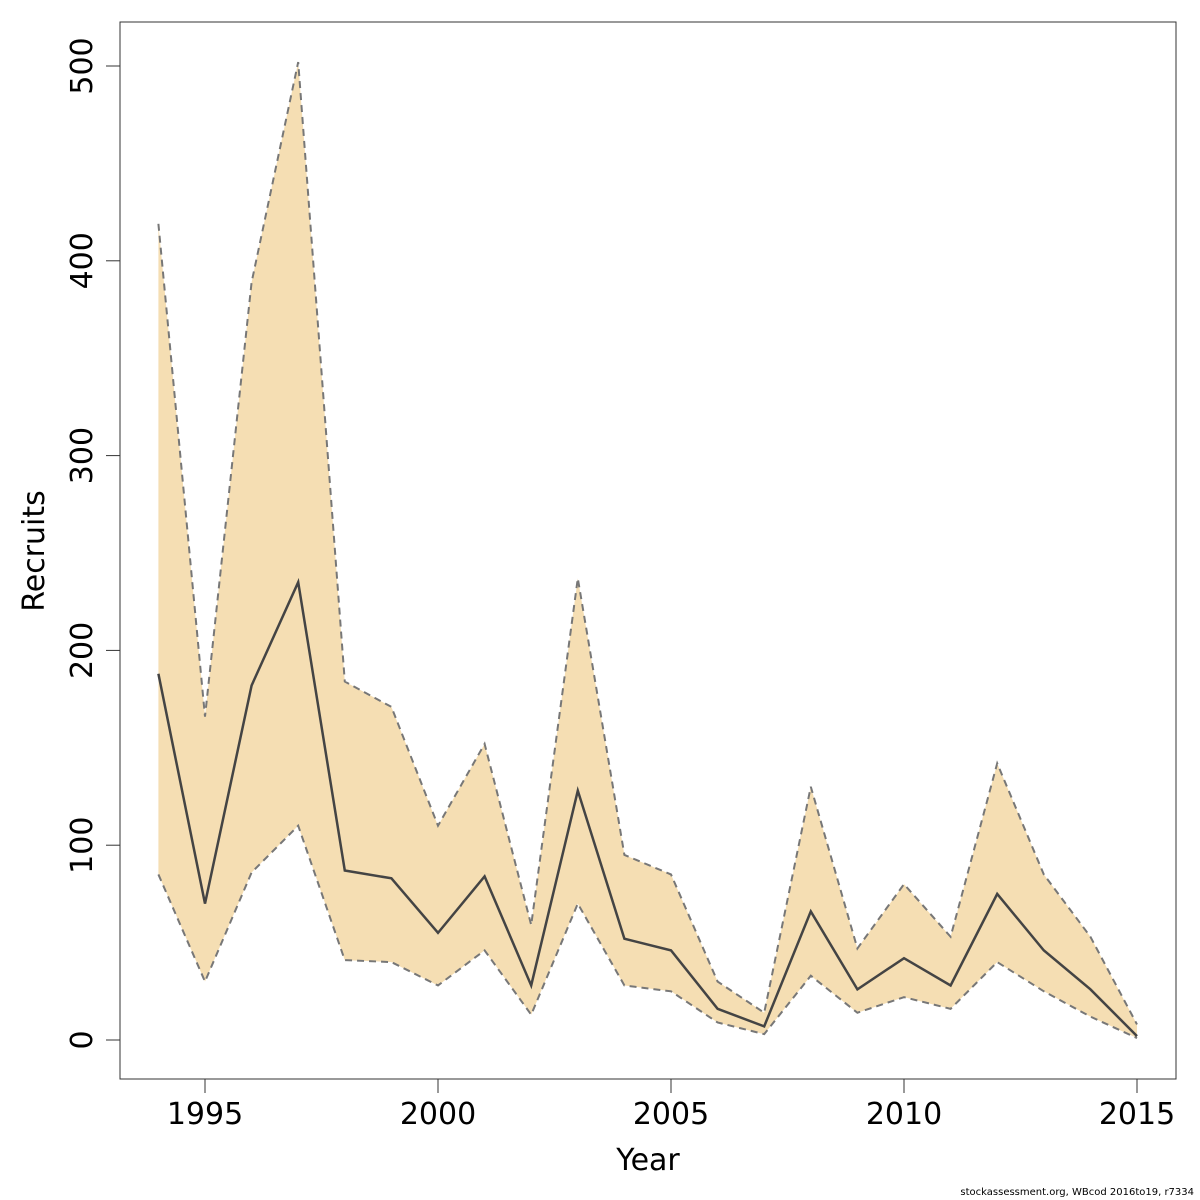 Image resolution: width=1200 pixels, height=1200 pixels. What do you see at coordinates (82, 650) in the screenshot?
I see `y-tick-label: 200` at bounding box center [82, 650].